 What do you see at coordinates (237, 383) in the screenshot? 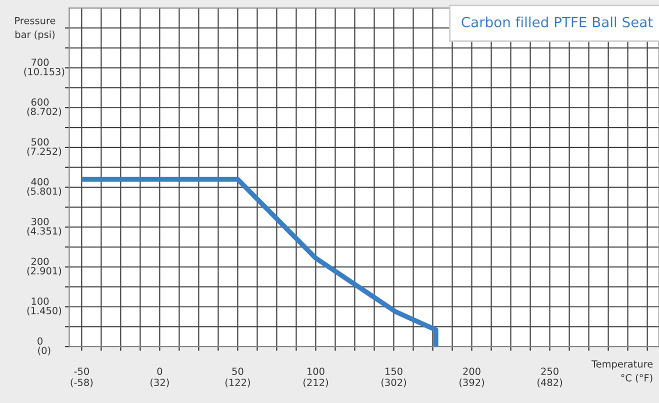
I see `x2-tick-label: (122)` at bounding box center [237, 383].